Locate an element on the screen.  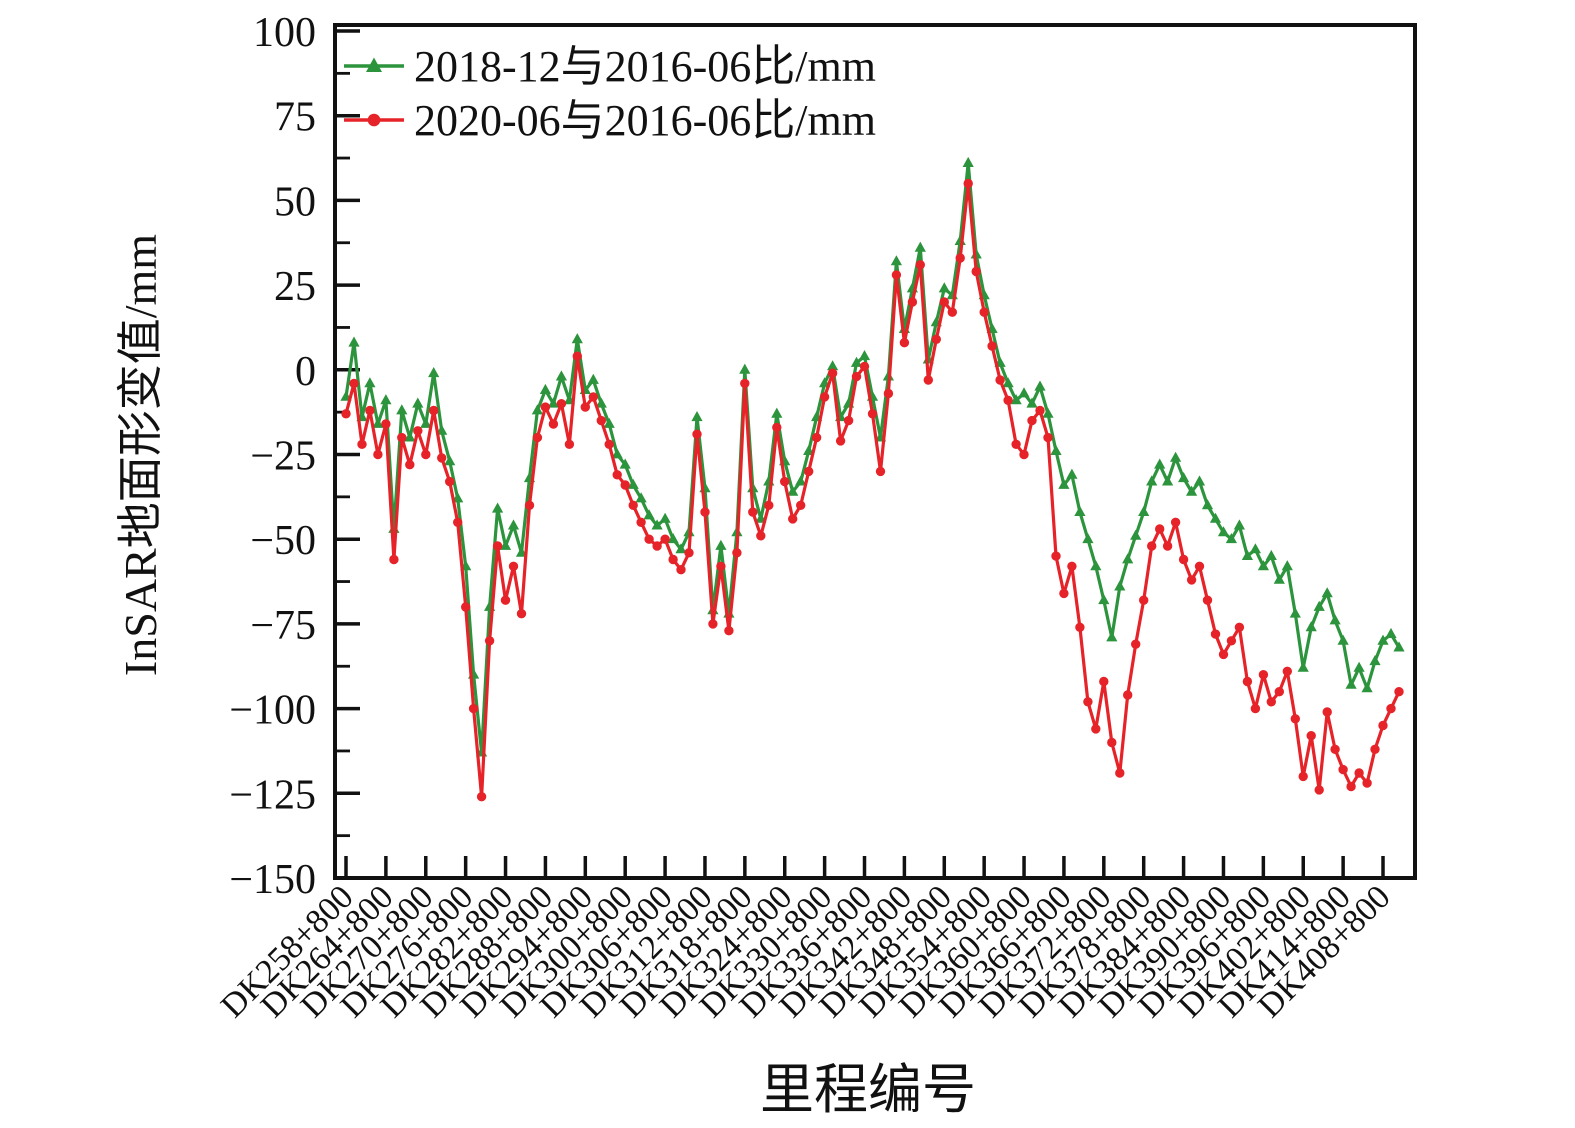
legend-label-2020: 2020-06与2016-06比/mm is located at coordinates (645, 120).